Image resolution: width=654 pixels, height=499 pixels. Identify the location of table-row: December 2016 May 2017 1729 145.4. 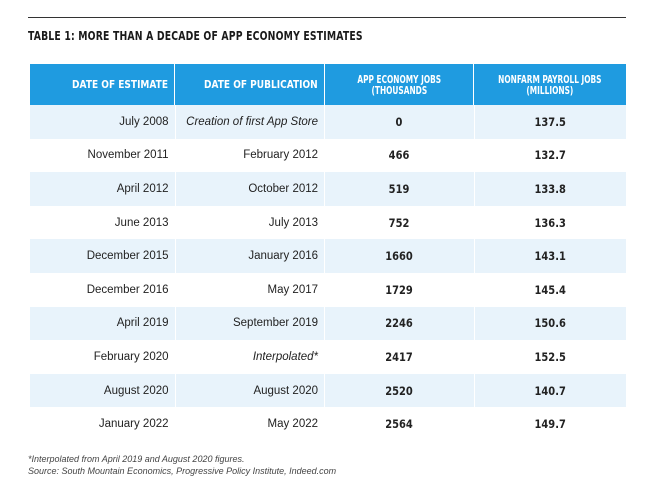
(328, 289).